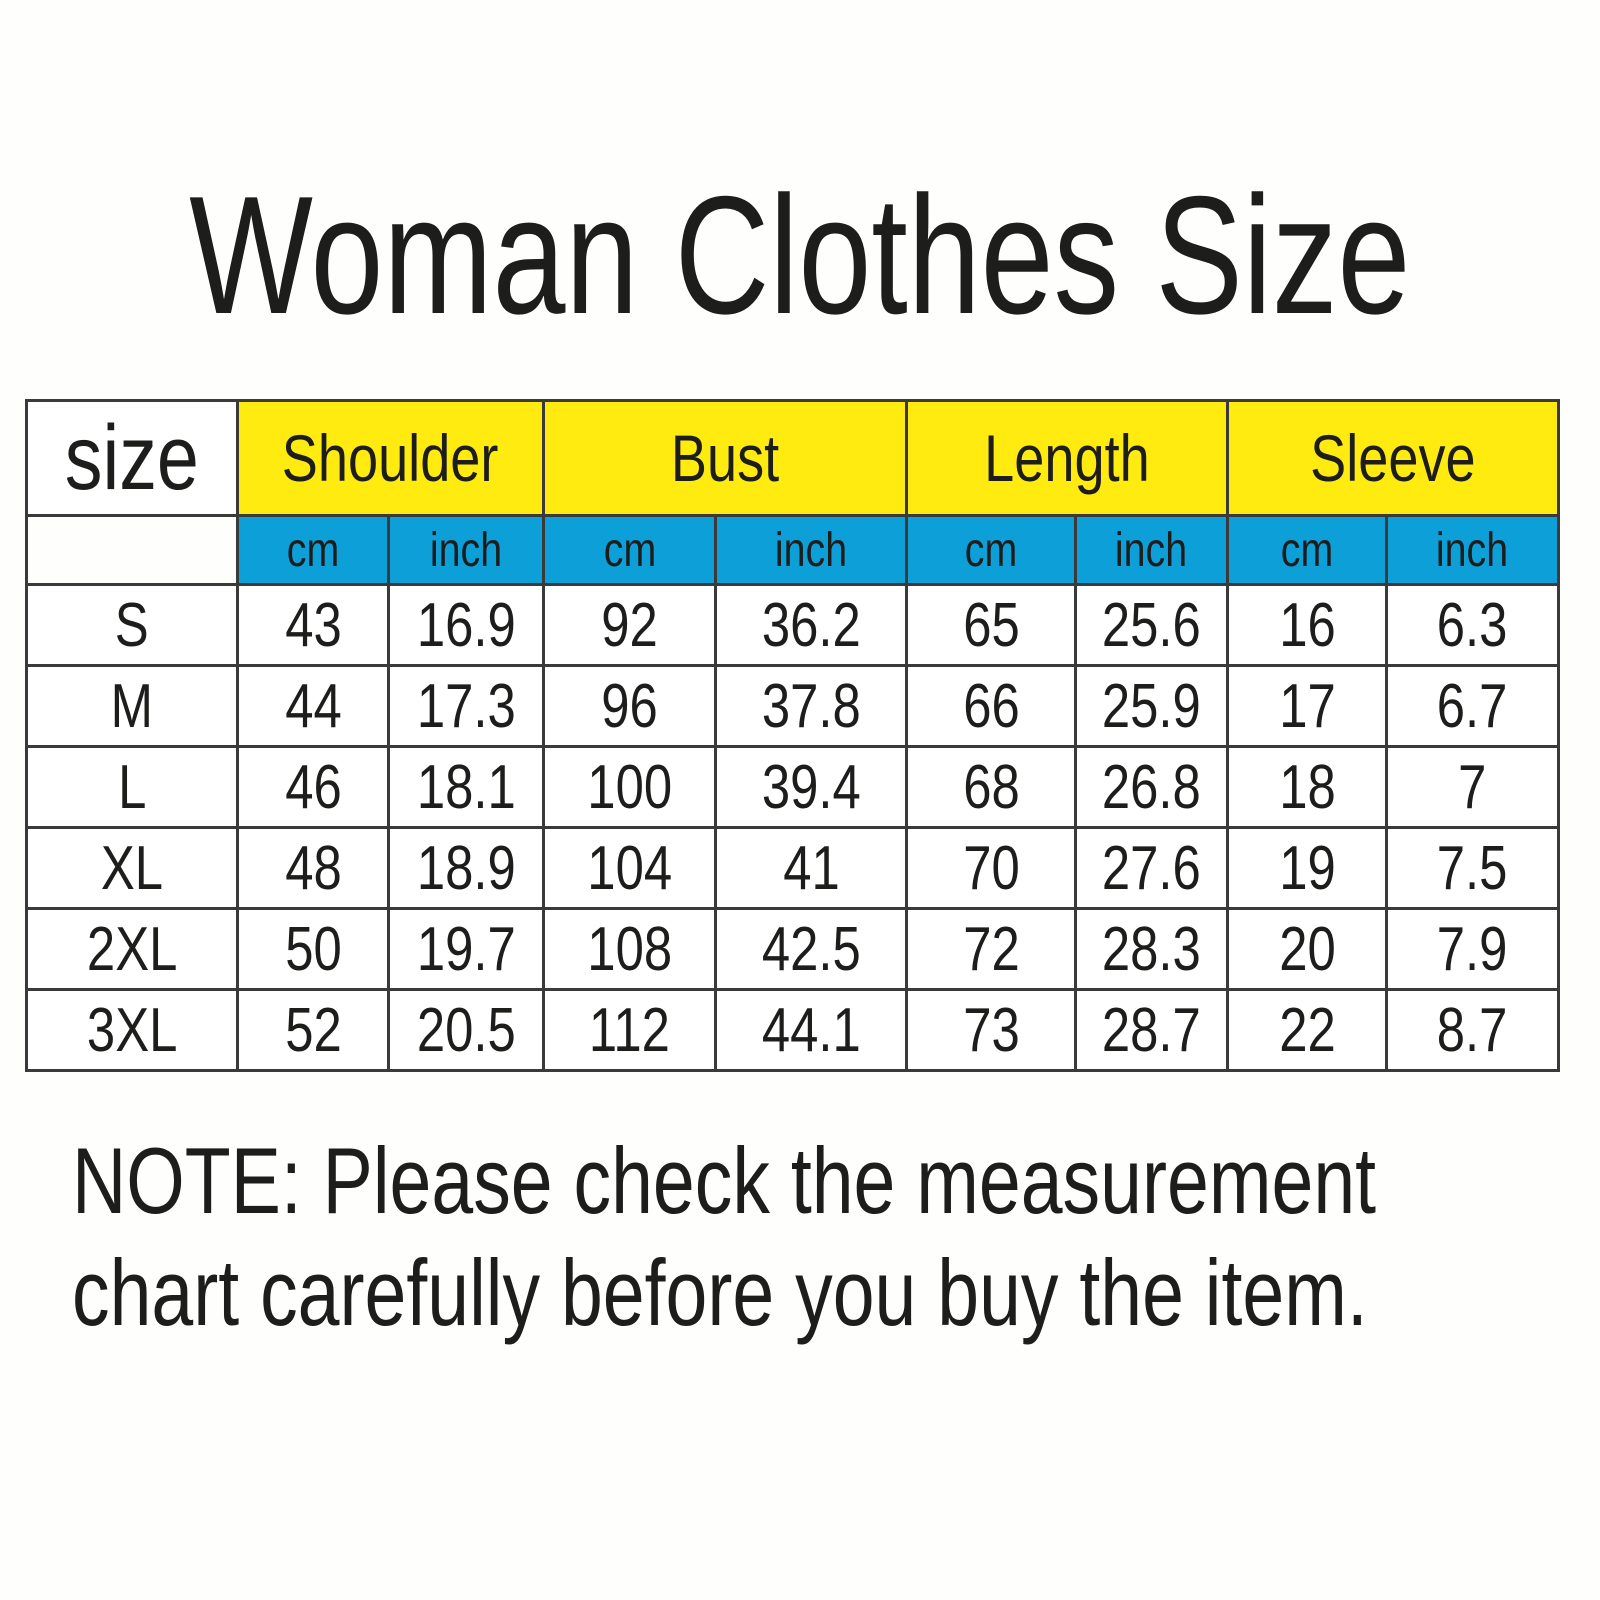  I want to click on value-cell: 39.4, so click(811, 787).